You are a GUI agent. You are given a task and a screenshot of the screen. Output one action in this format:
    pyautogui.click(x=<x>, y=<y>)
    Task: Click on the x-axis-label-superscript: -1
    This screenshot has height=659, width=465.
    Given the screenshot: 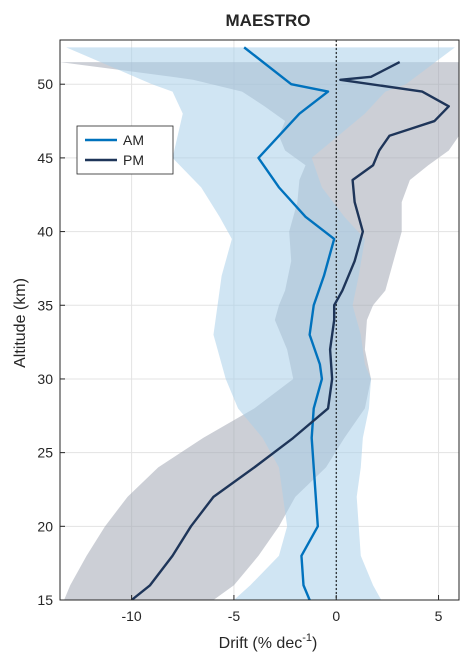 What is the action you would take?
    pyautogui.click(x=307, y=638)
    